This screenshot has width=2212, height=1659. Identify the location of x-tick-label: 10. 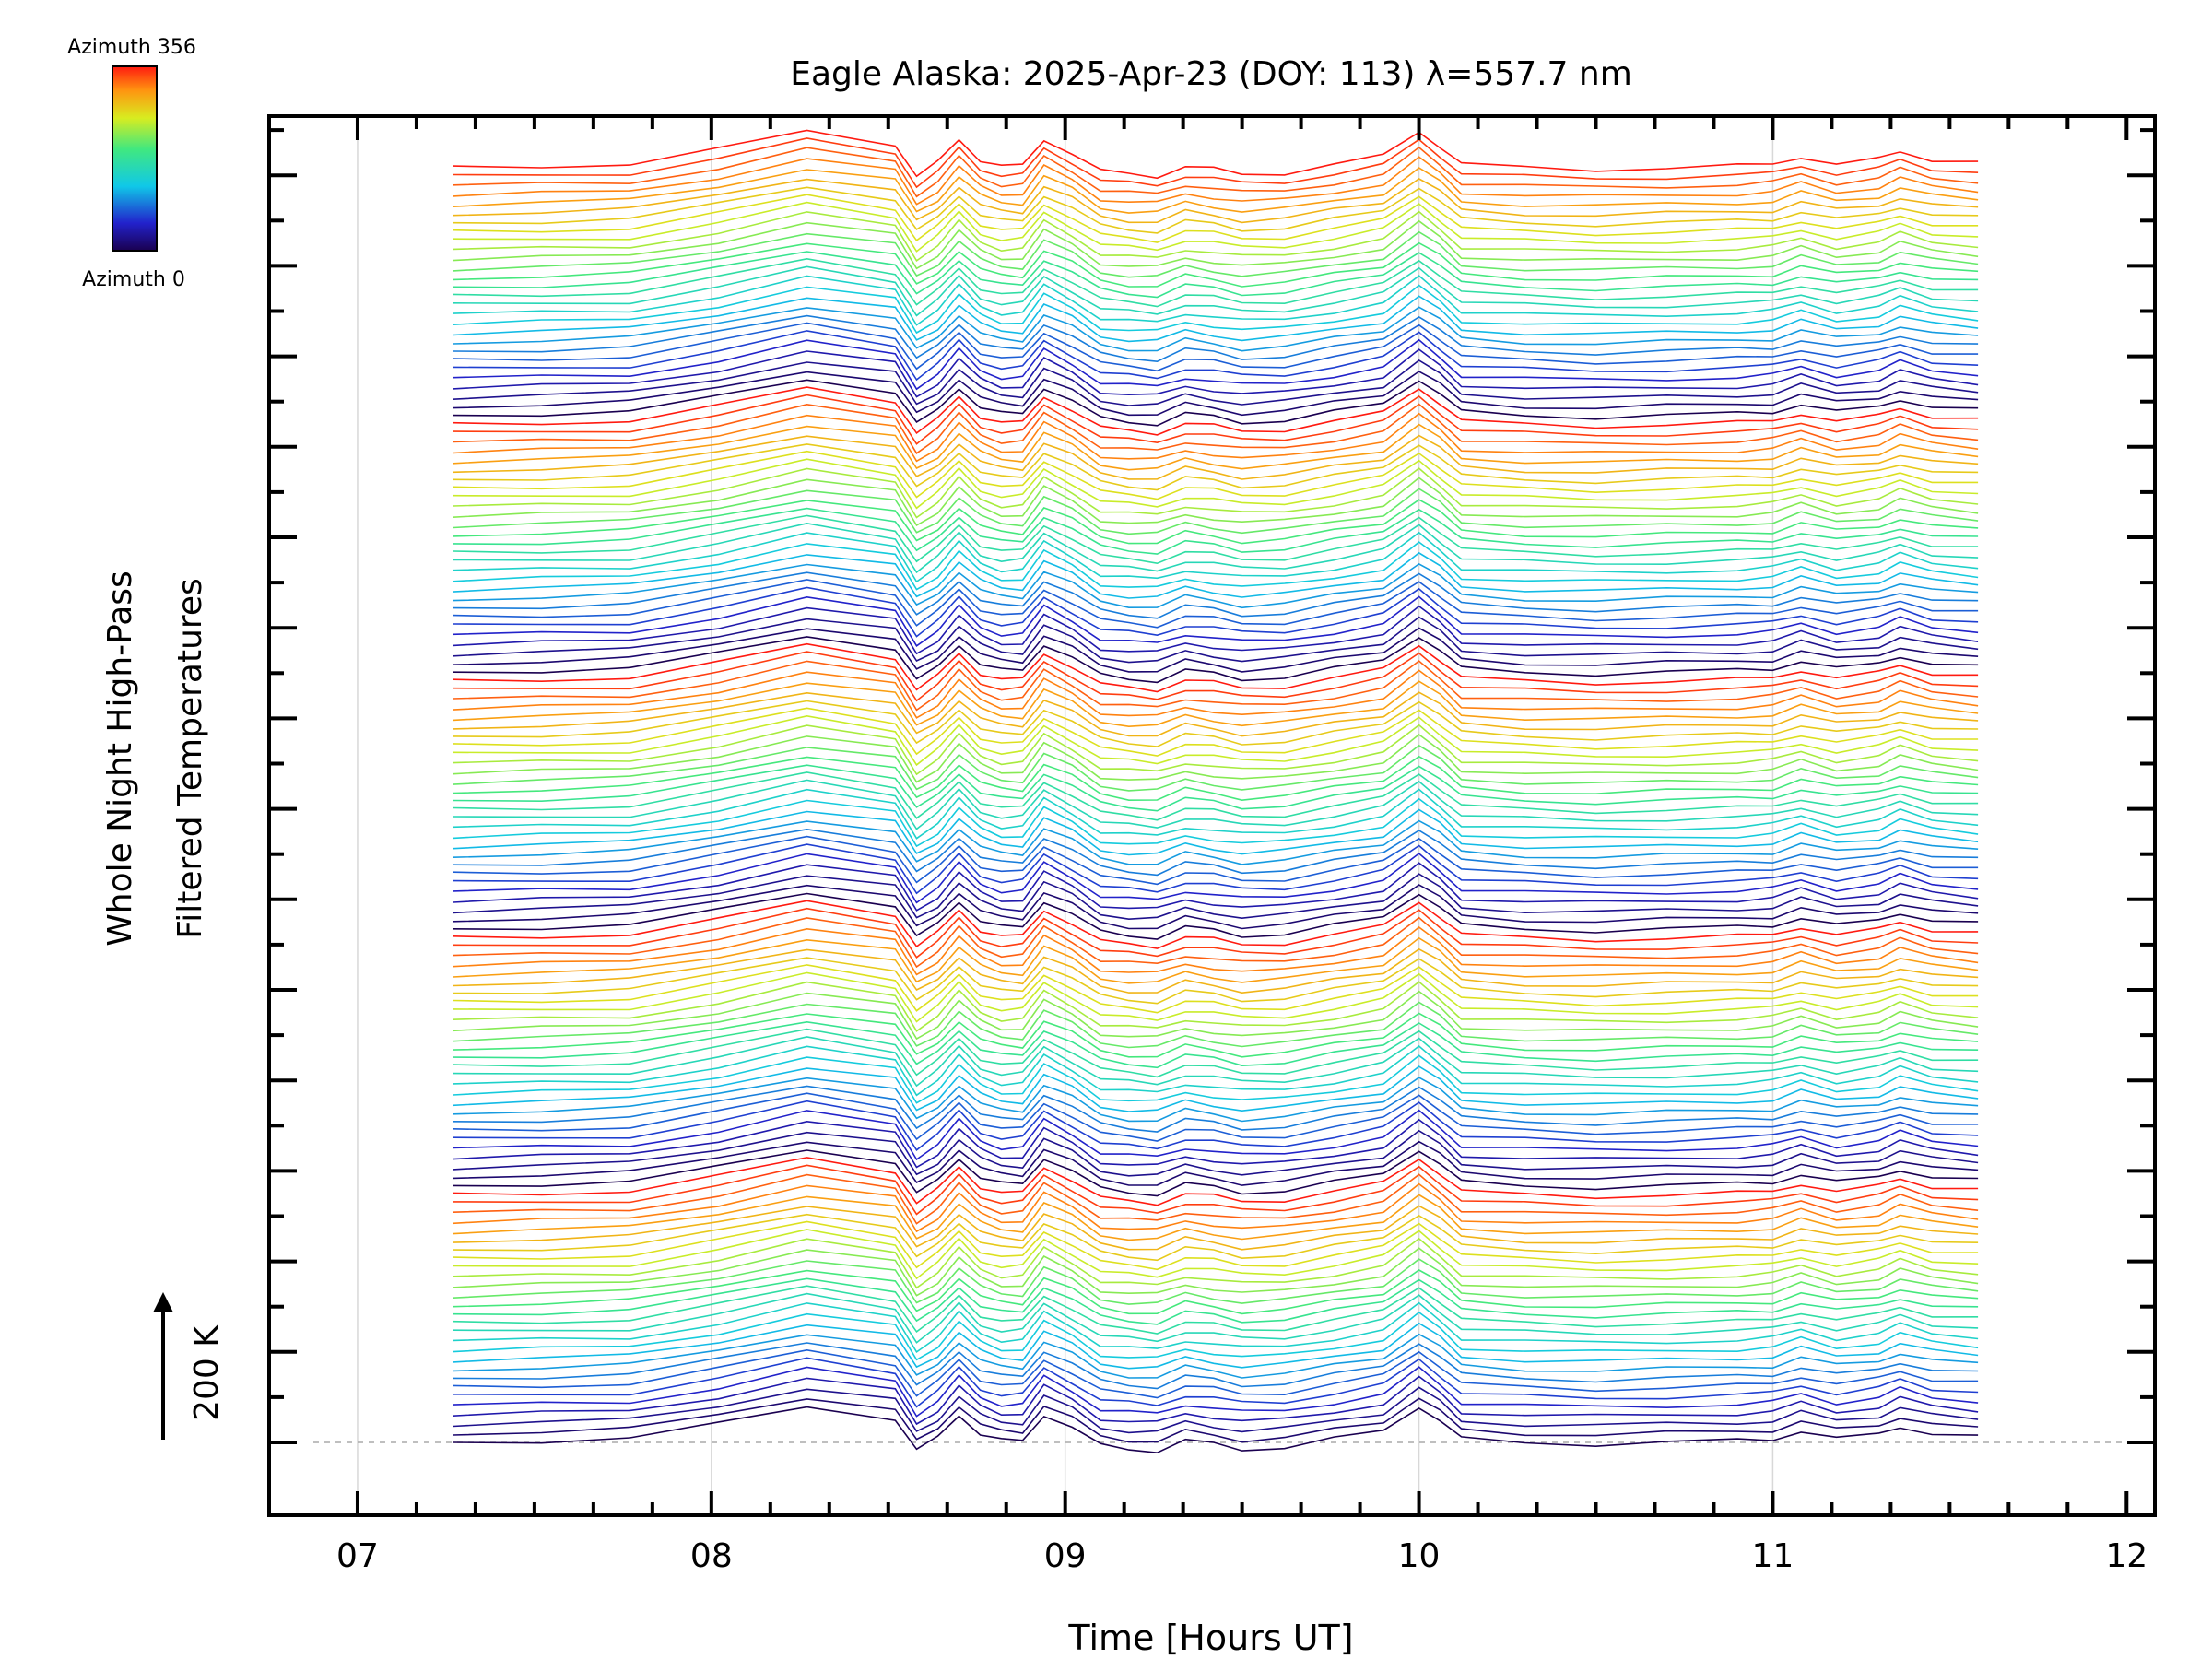
(1419, 1556).